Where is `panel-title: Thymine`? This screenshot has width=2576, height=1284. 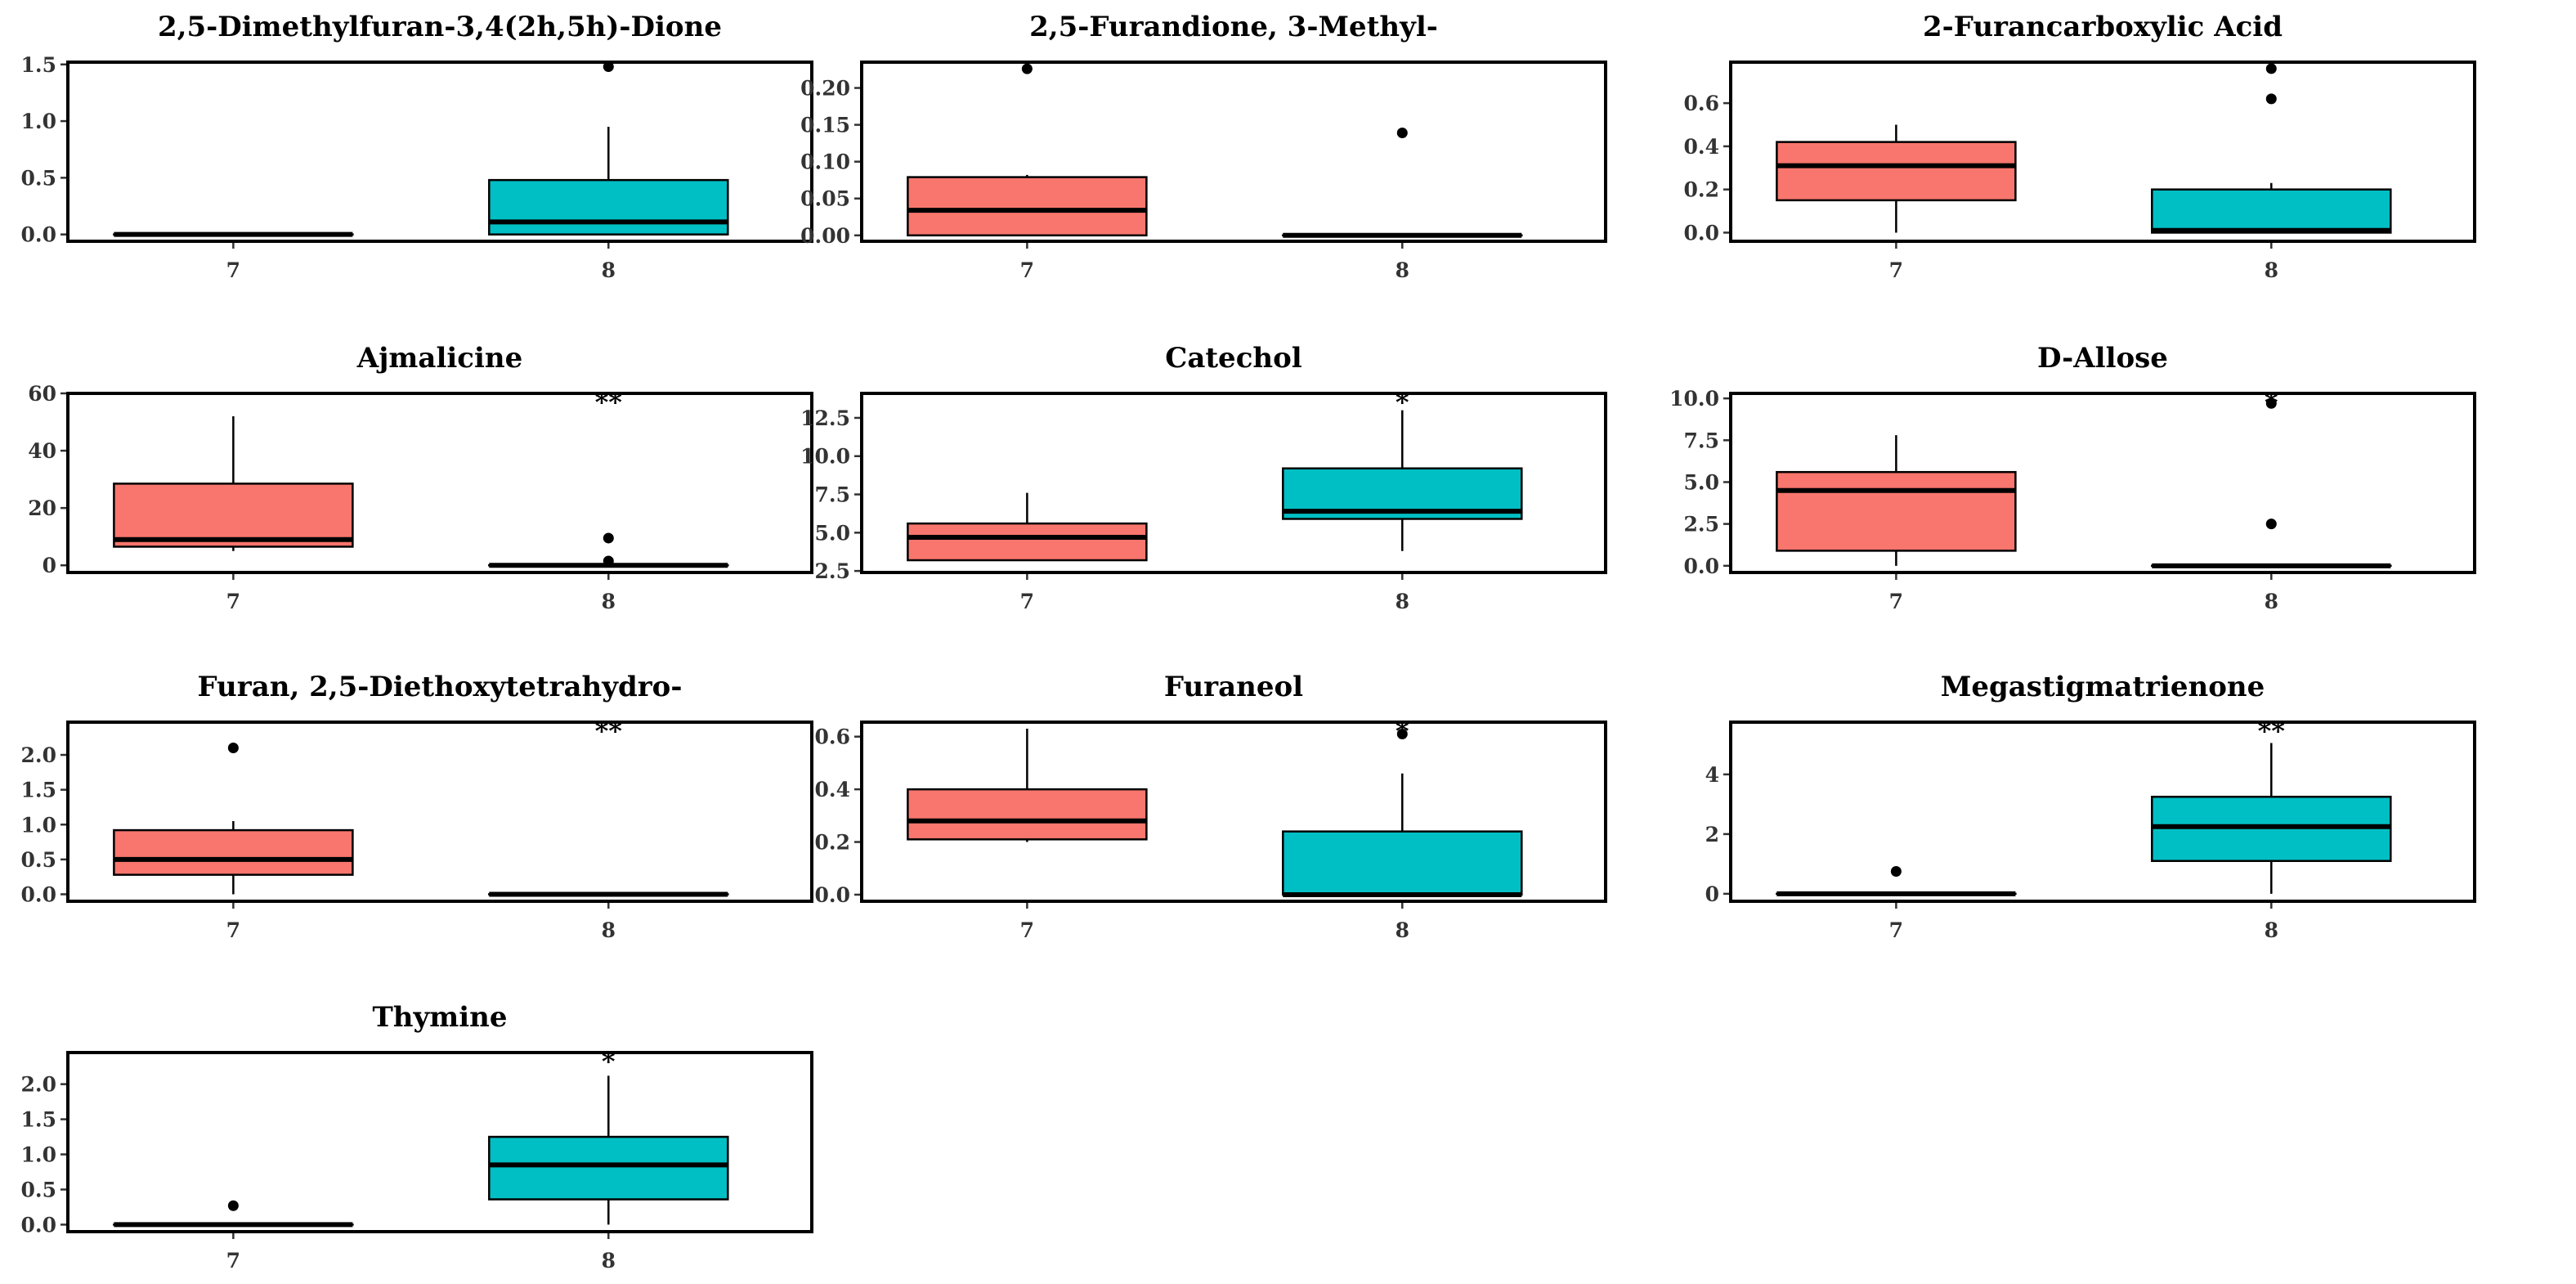 panel-title: Thymine is located at coordinates (440, 1018).